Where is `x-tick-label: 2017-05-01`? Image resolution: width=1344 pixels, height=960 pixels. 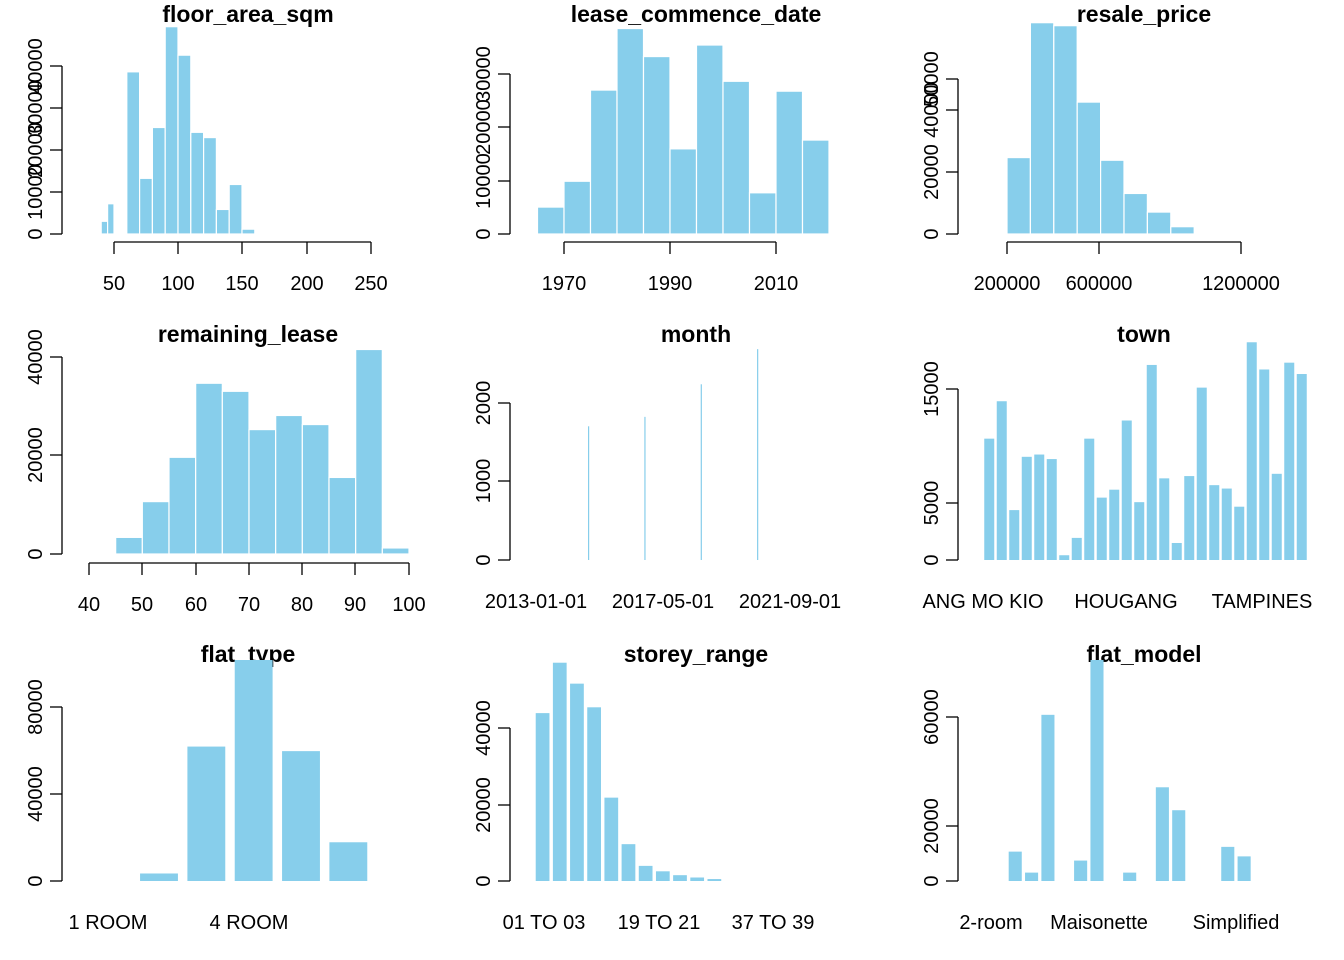 x-tick-label: 2017-05-01 is located at coordinates (663, 602).